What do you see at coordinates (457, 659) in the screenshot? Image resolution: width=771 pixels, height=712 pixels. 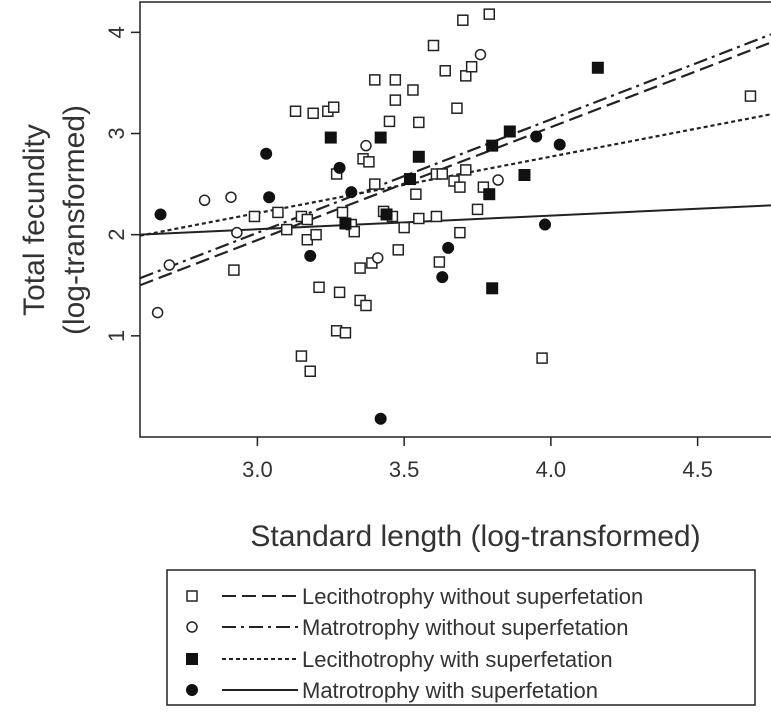 I see `legend-label-3: Lecithotrophy with superfetation` at bounding box center [457, 659].